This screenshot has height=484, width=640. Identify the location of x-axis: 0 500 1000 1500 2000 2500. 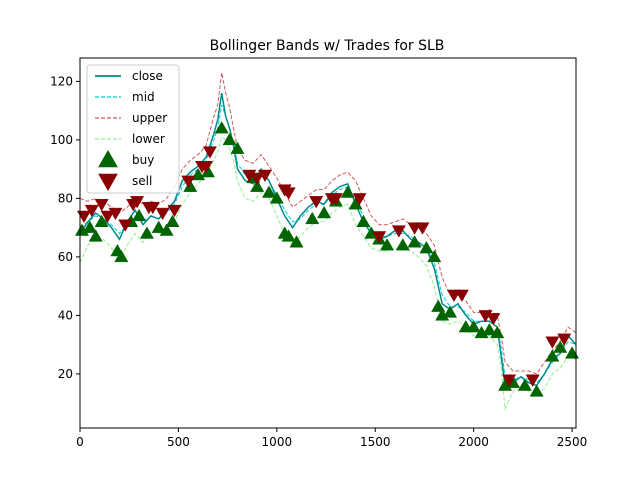
(331, 438).